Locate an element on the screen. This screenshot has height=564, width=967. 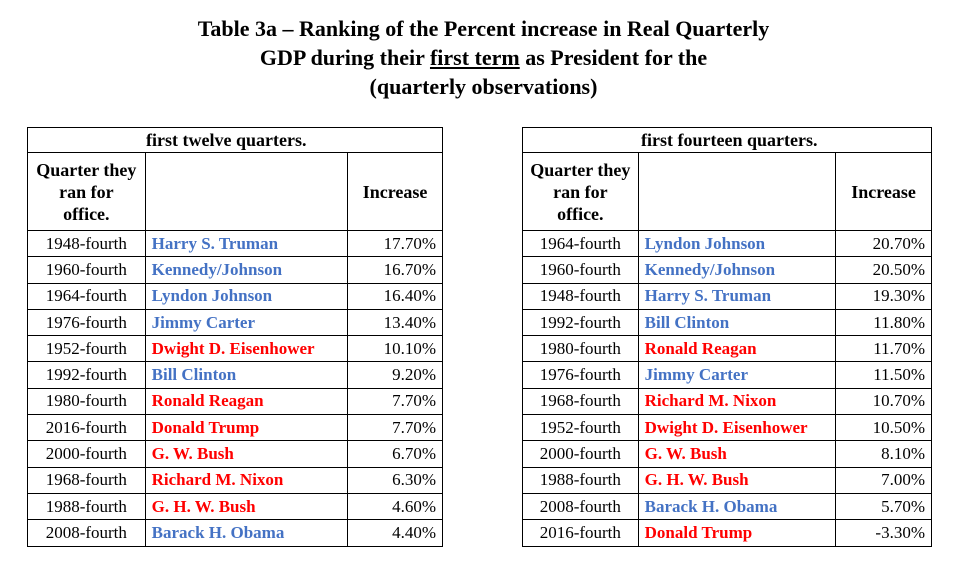
table-row: 1948-fourth Harry S. Truman 17.70% is located at coordinates (235, 243).